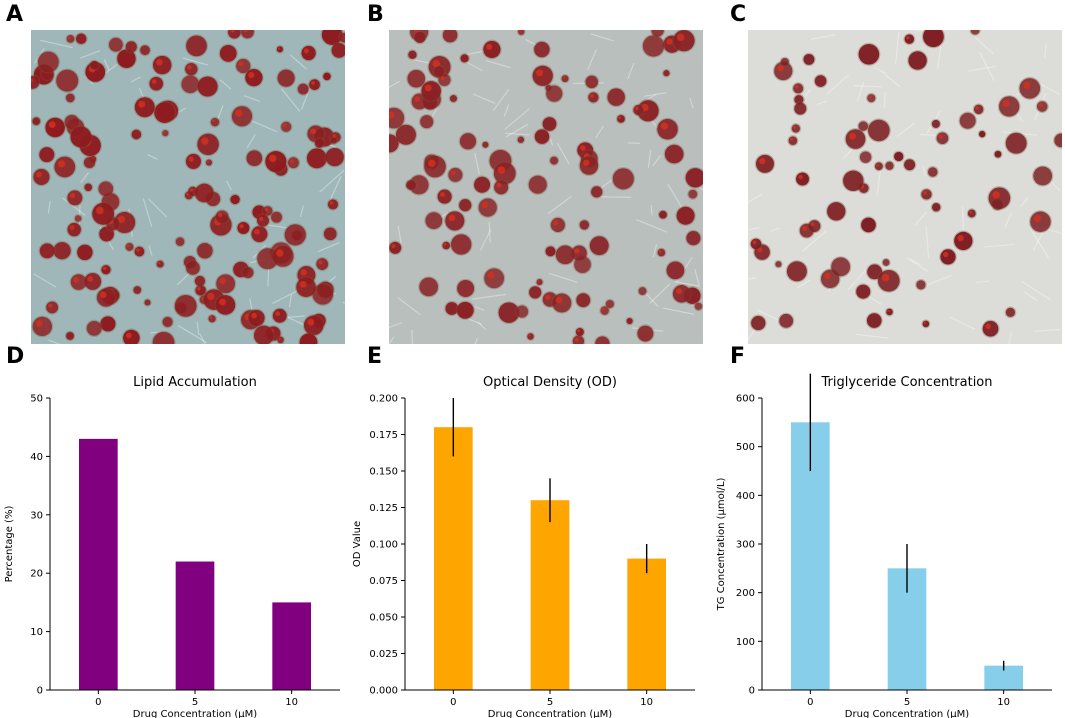 The width and height of the screenshot is (1065, 718). I want to click on y-tick-label: 600, so click(745, 399).